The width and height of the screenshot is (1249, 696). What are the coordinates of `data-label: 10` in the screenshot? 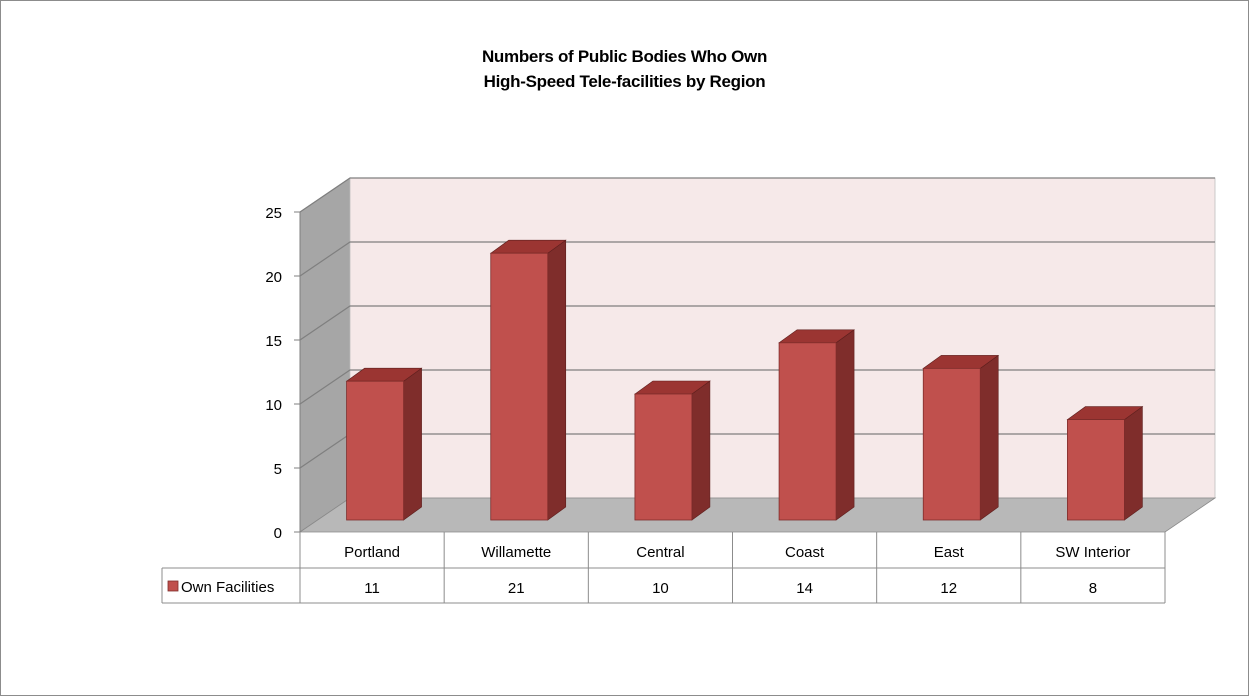 It's located at (660, 588).